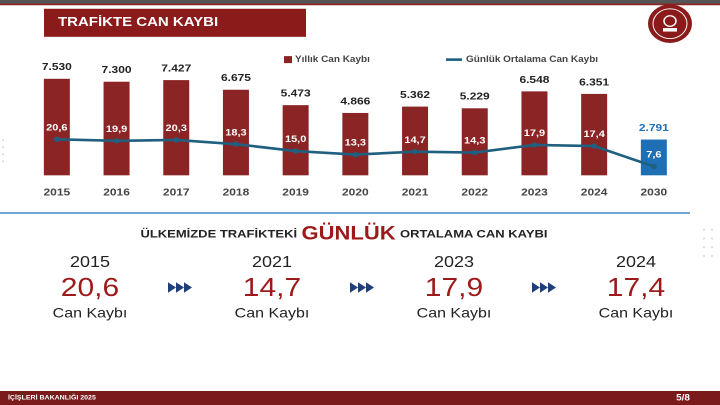  I want to click on bar-value-label: 7.300, so click(117, 70).